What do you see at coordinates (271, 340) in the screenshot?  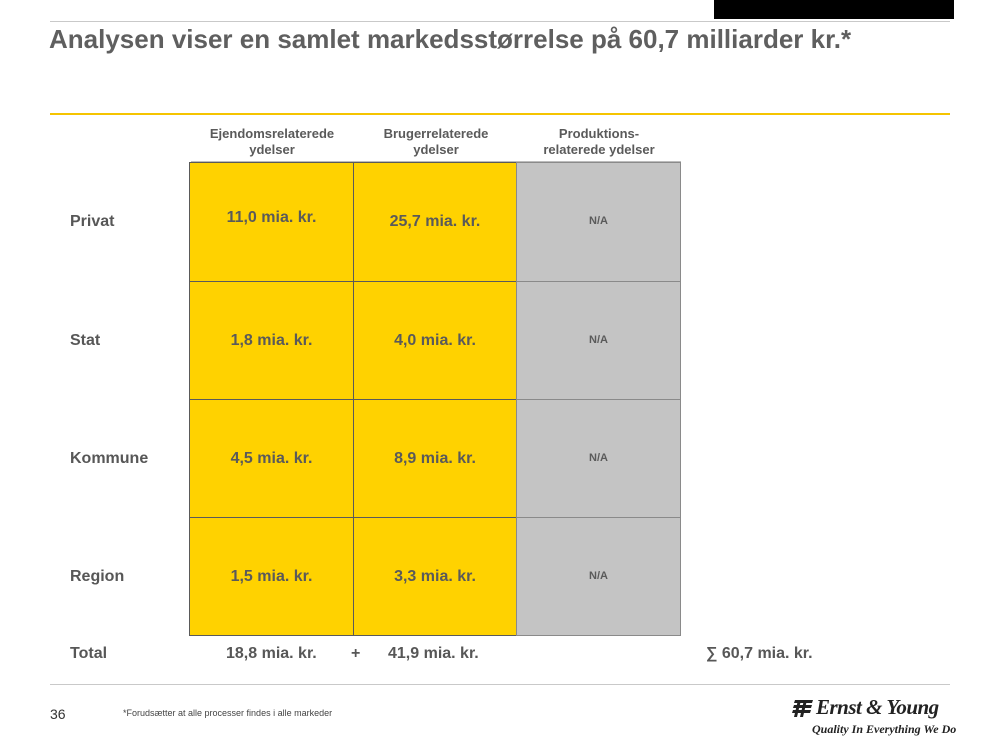 I see `cell-stat-property: 1,8 mia. kr.` at bounding box center [271, 340].